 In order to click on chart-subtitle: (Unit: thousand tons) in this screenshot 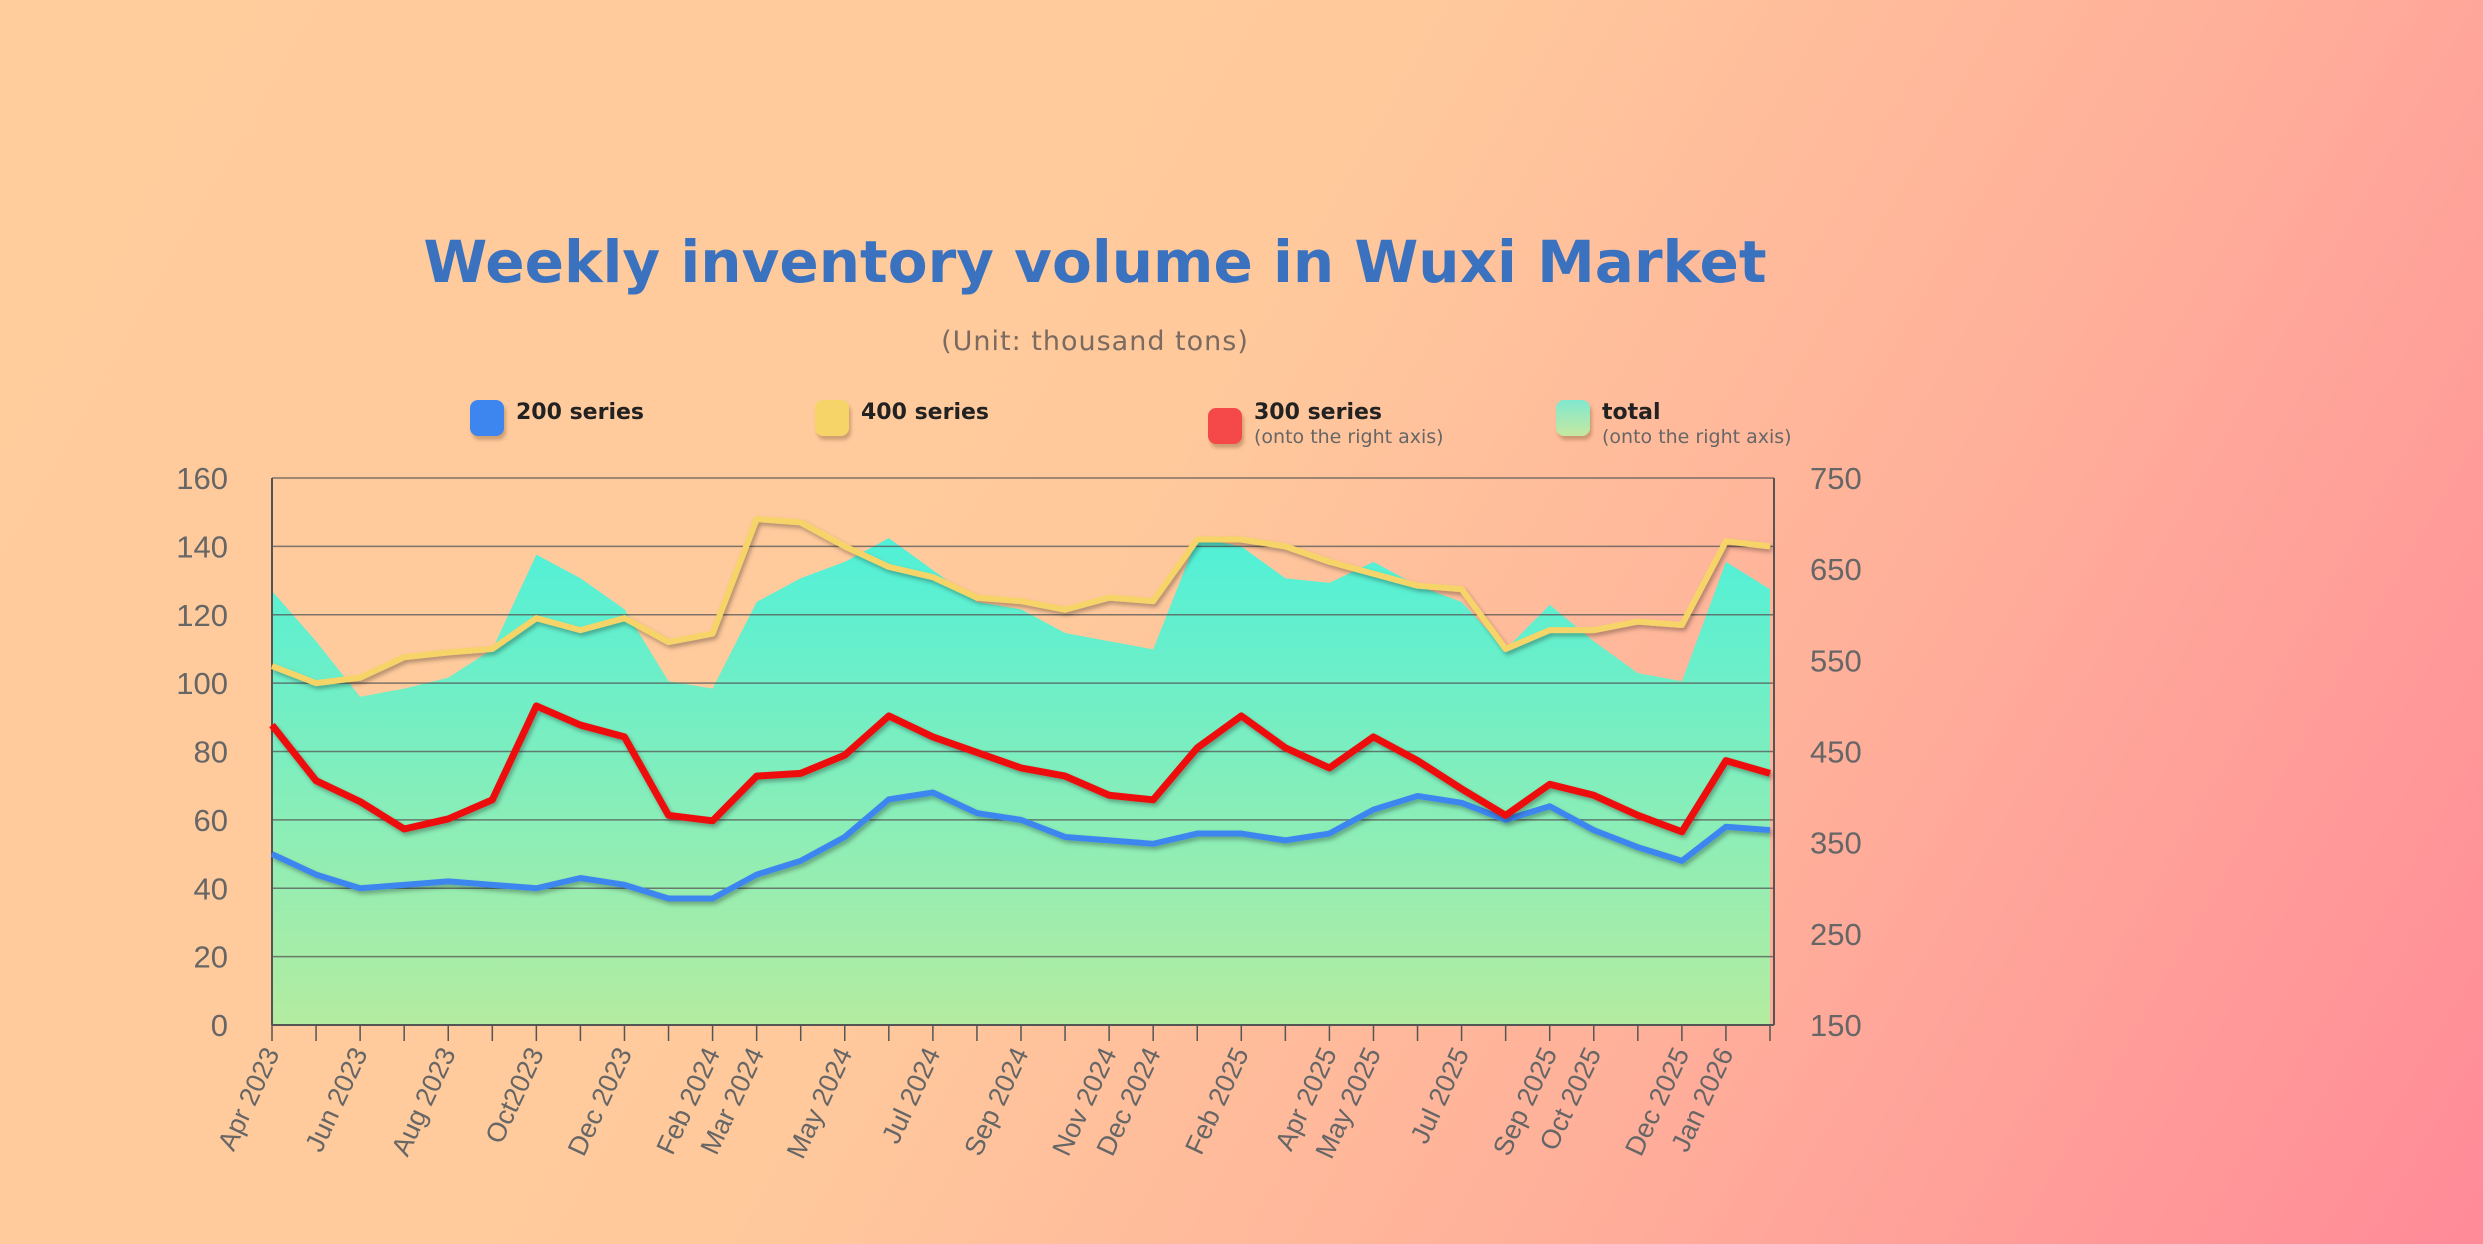, I will do `click(1095, 341)`.